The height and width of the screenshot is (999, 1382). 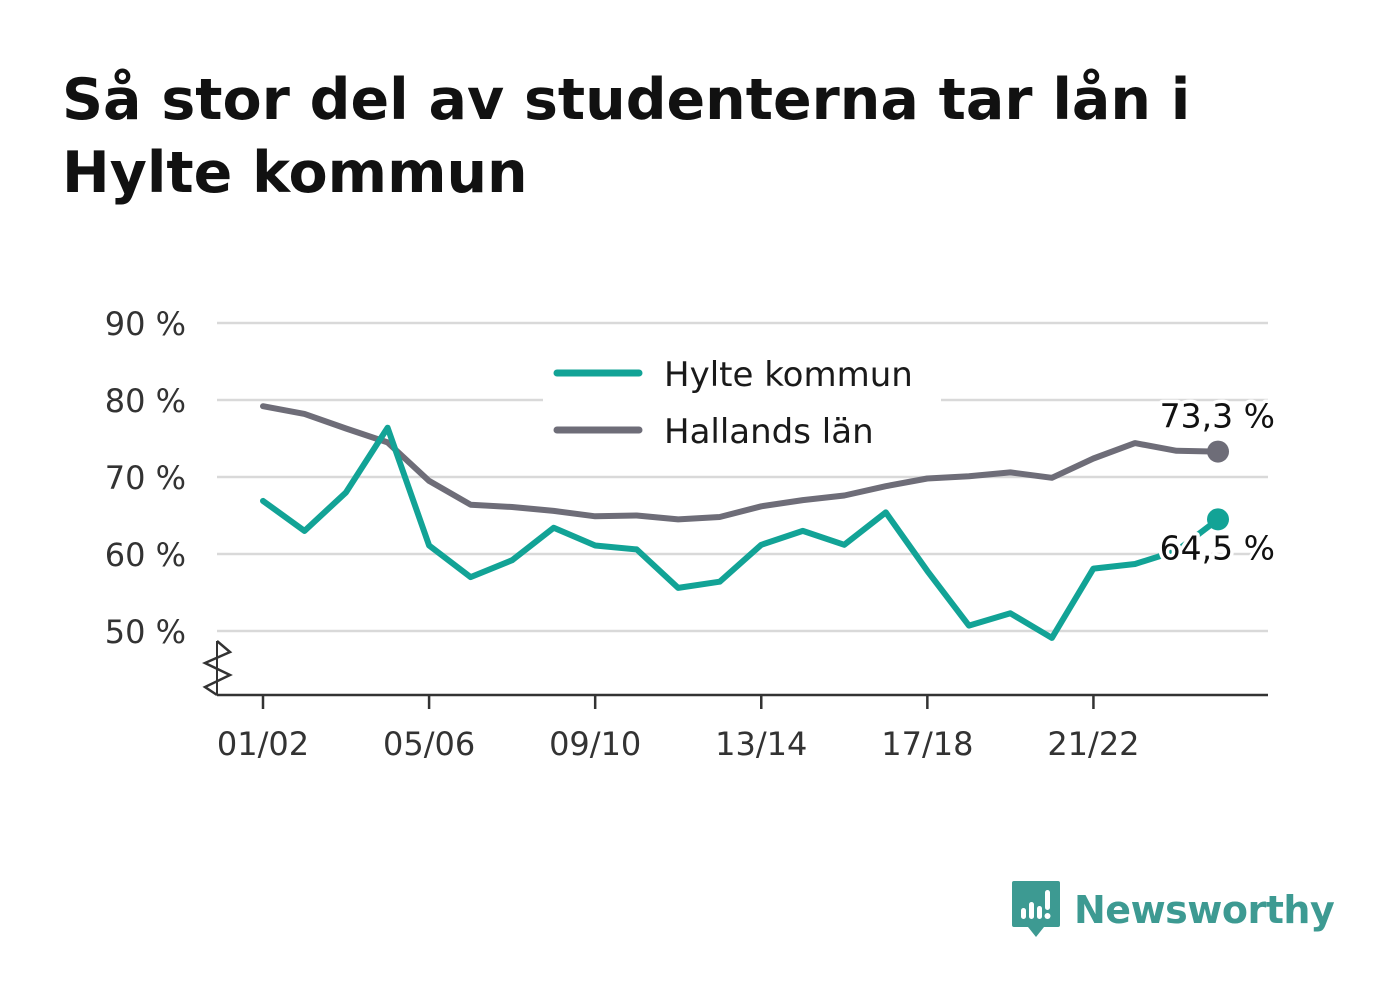 What do you see at coordinates (1036, 909) in the screenshot?
I see `speech-bubble-bar-chart-icon` at bounding box center [1036, 909].